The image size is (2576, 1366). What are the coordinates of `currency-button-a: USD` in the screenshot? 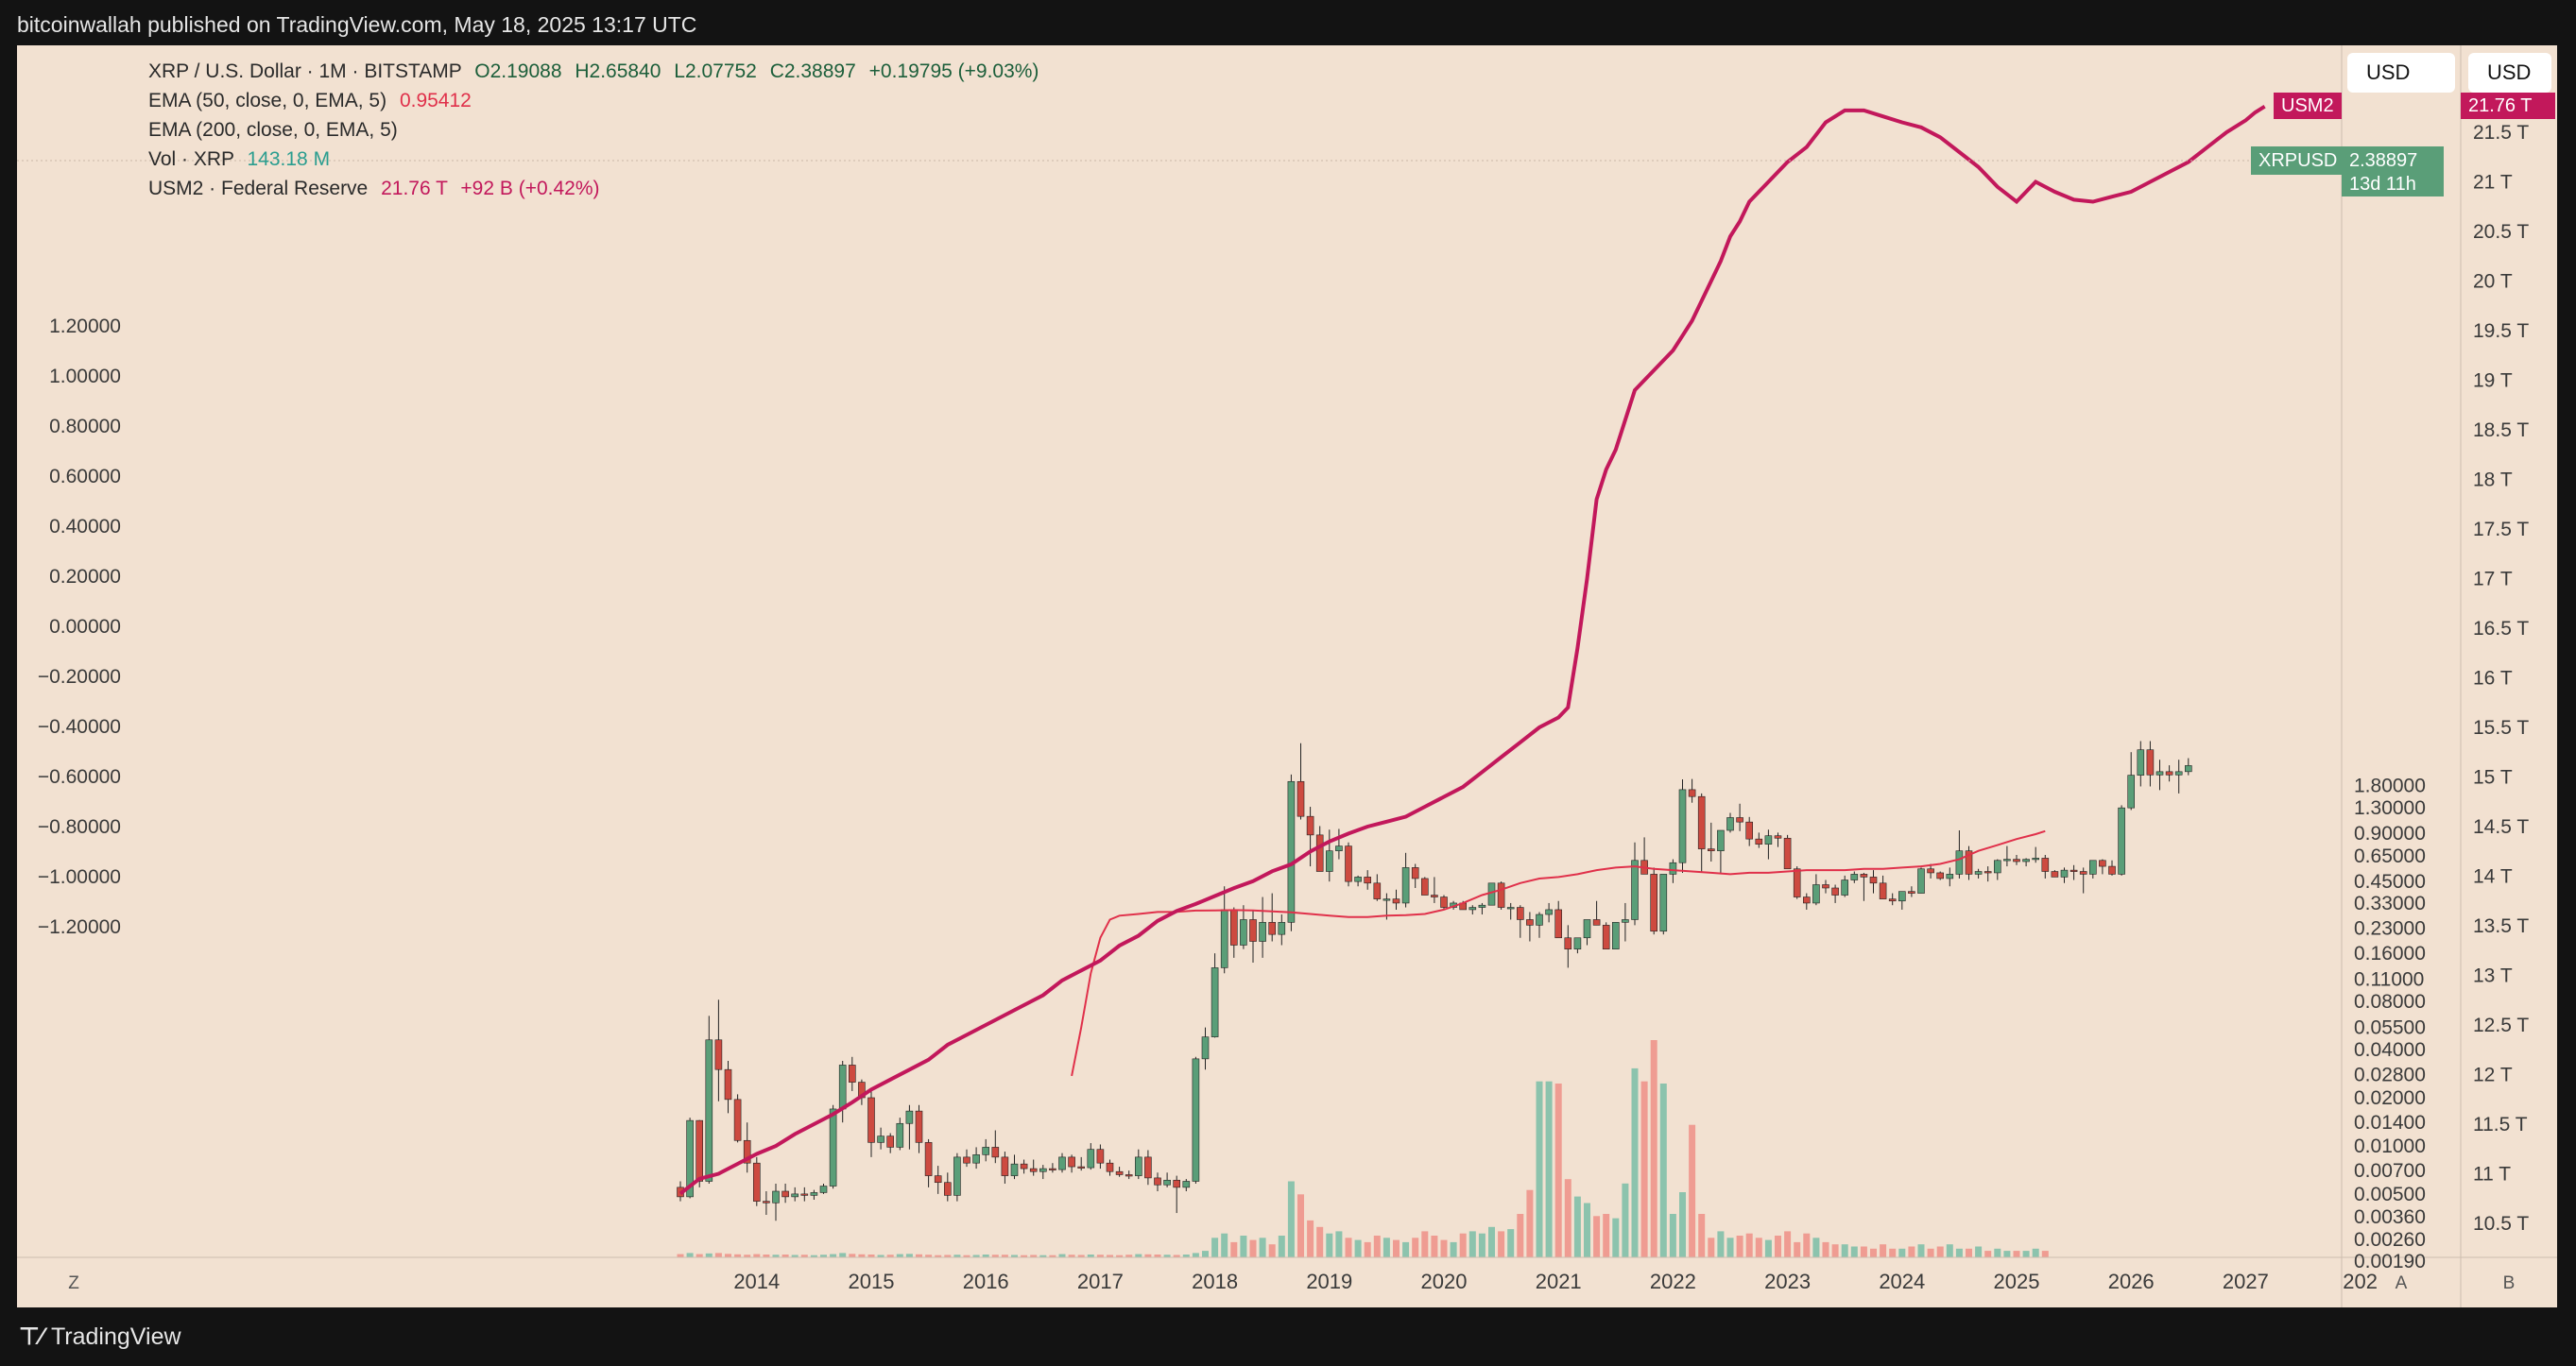 It's located at (2401, 73).